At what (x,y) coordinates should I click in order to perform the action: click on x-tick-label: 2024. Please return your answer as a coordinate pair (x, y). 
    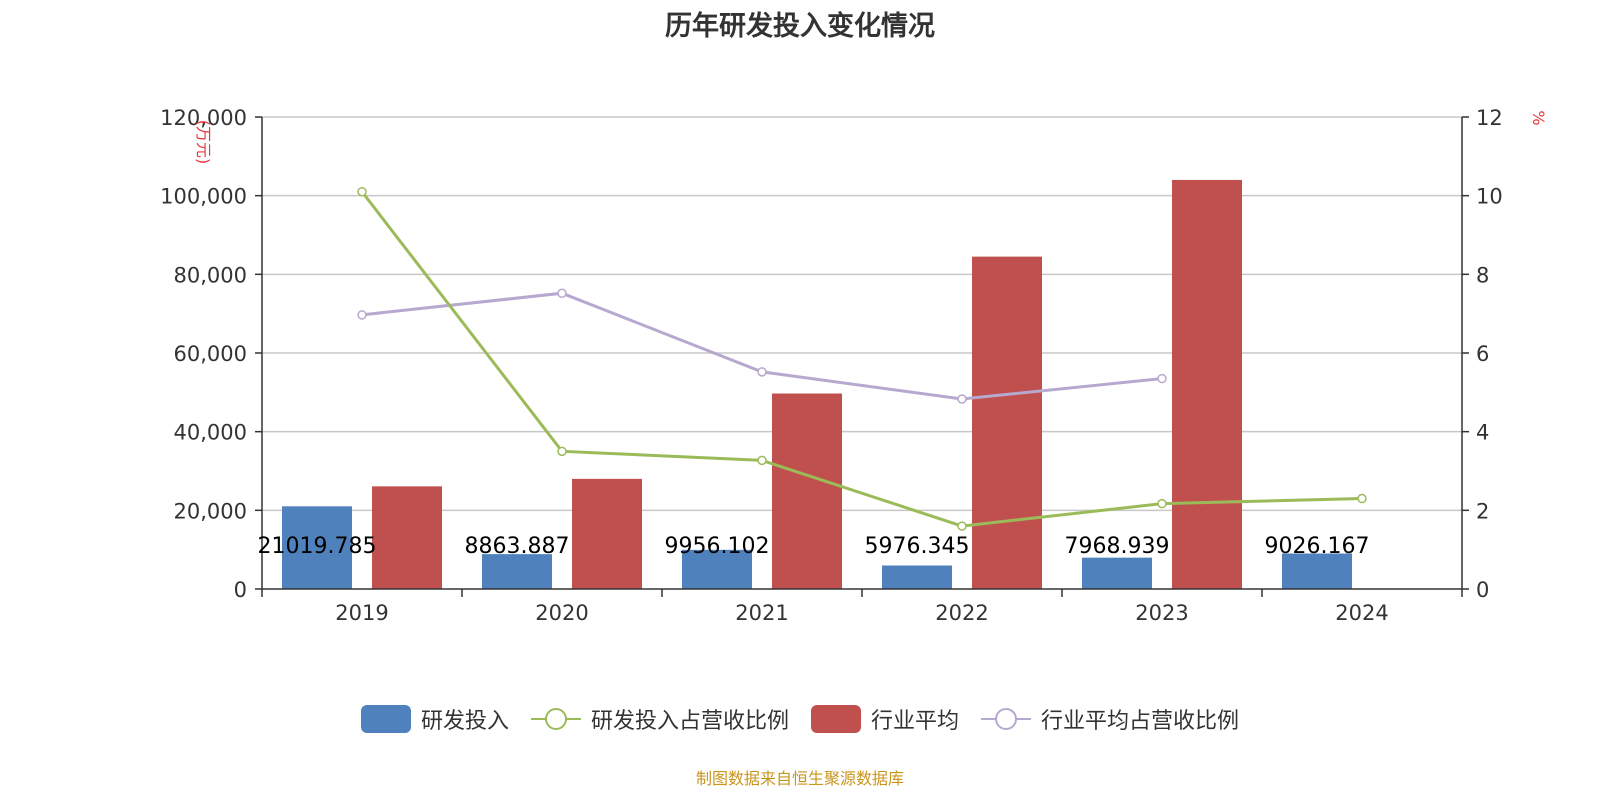
    Looking at the image, I should click on (1361, 613).